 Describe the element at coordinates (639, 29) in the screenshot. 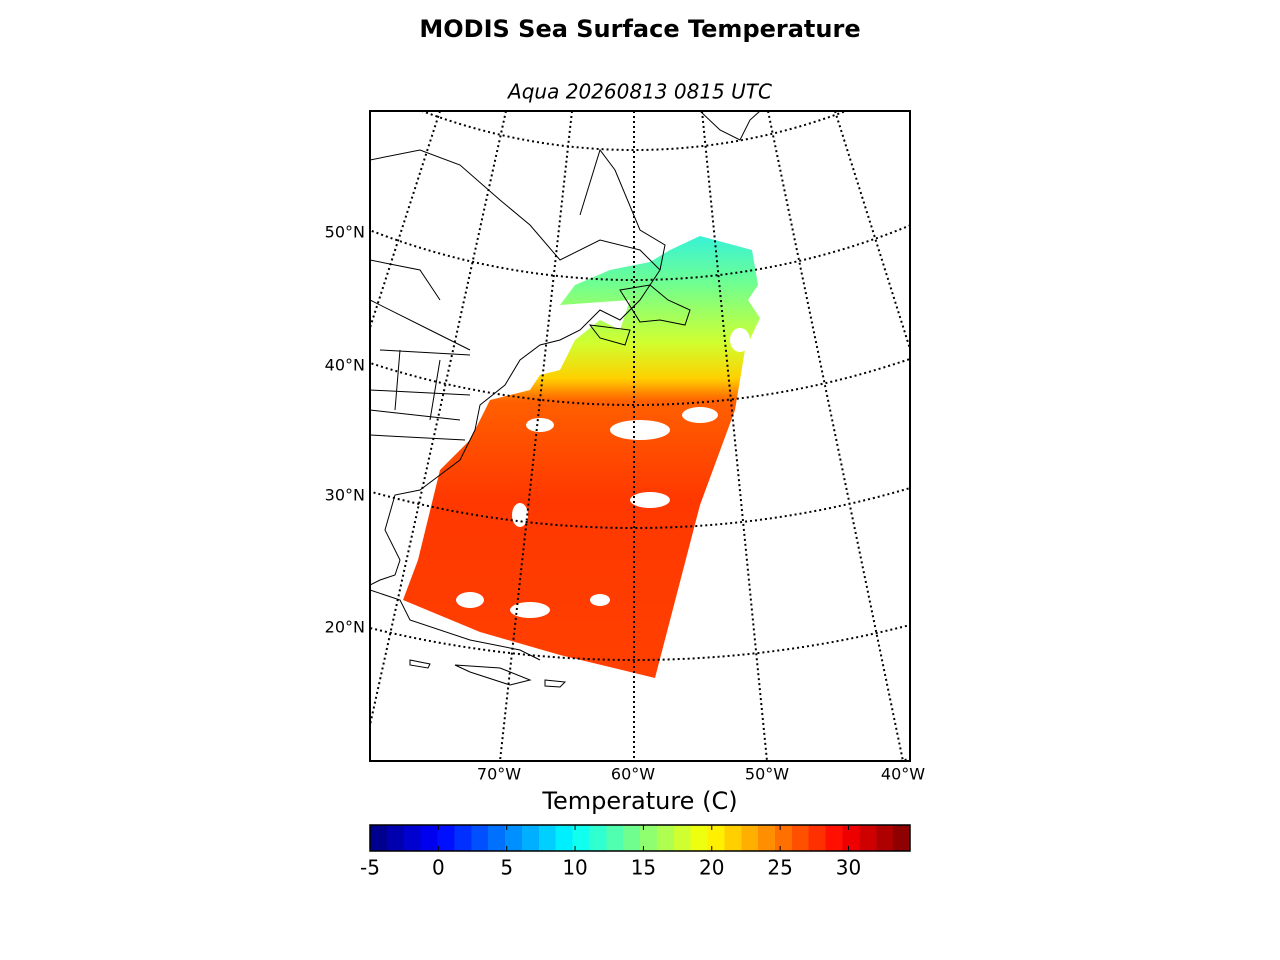

I see `title: MODIS Sea Surface Temperature` at that location.